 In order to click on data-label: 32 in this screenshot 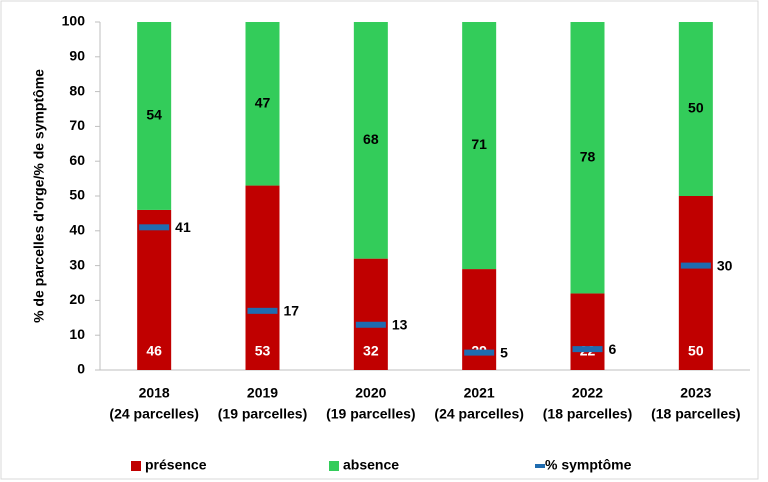, I will do `click(371, 351)`.